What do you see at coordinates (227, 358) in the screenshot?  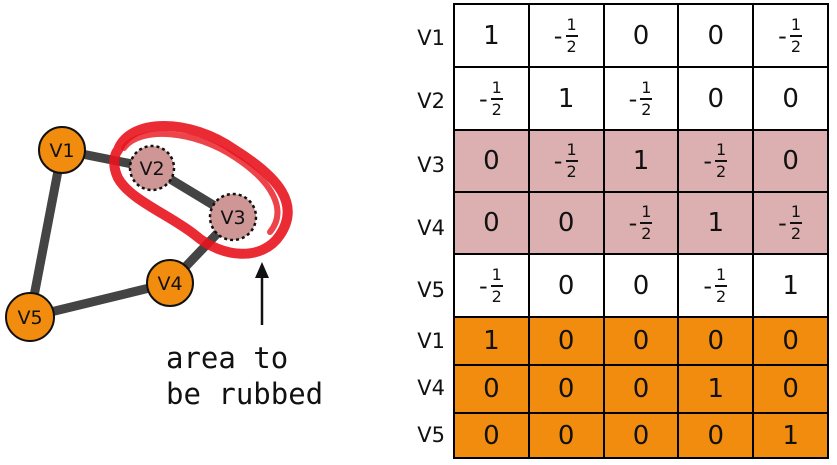 I see `caption-line-1: area to` at bounding box center [227, 358].